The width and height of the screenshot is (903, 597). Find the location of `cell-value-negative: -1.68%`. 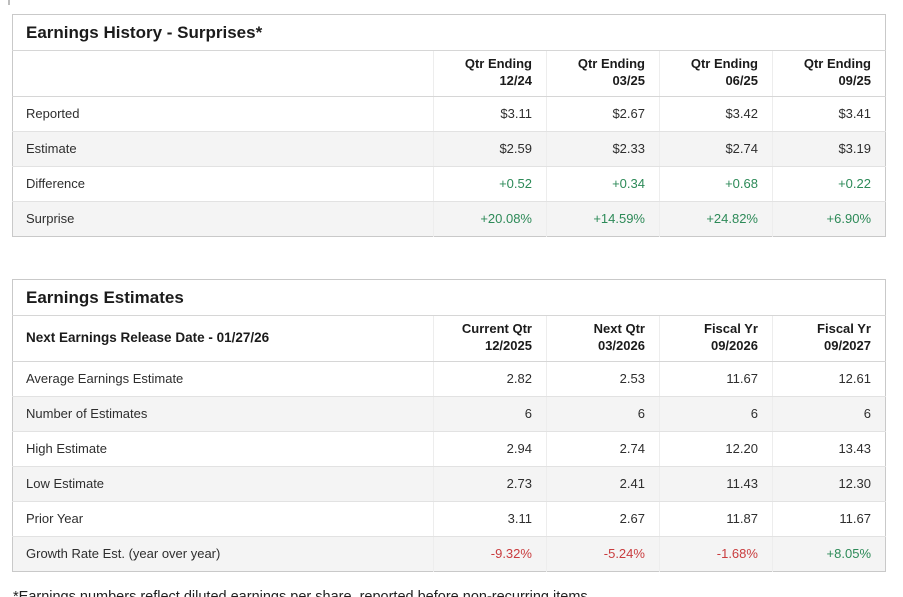

cell-value-negative: -1.68% is located at coordinates (715, 554).